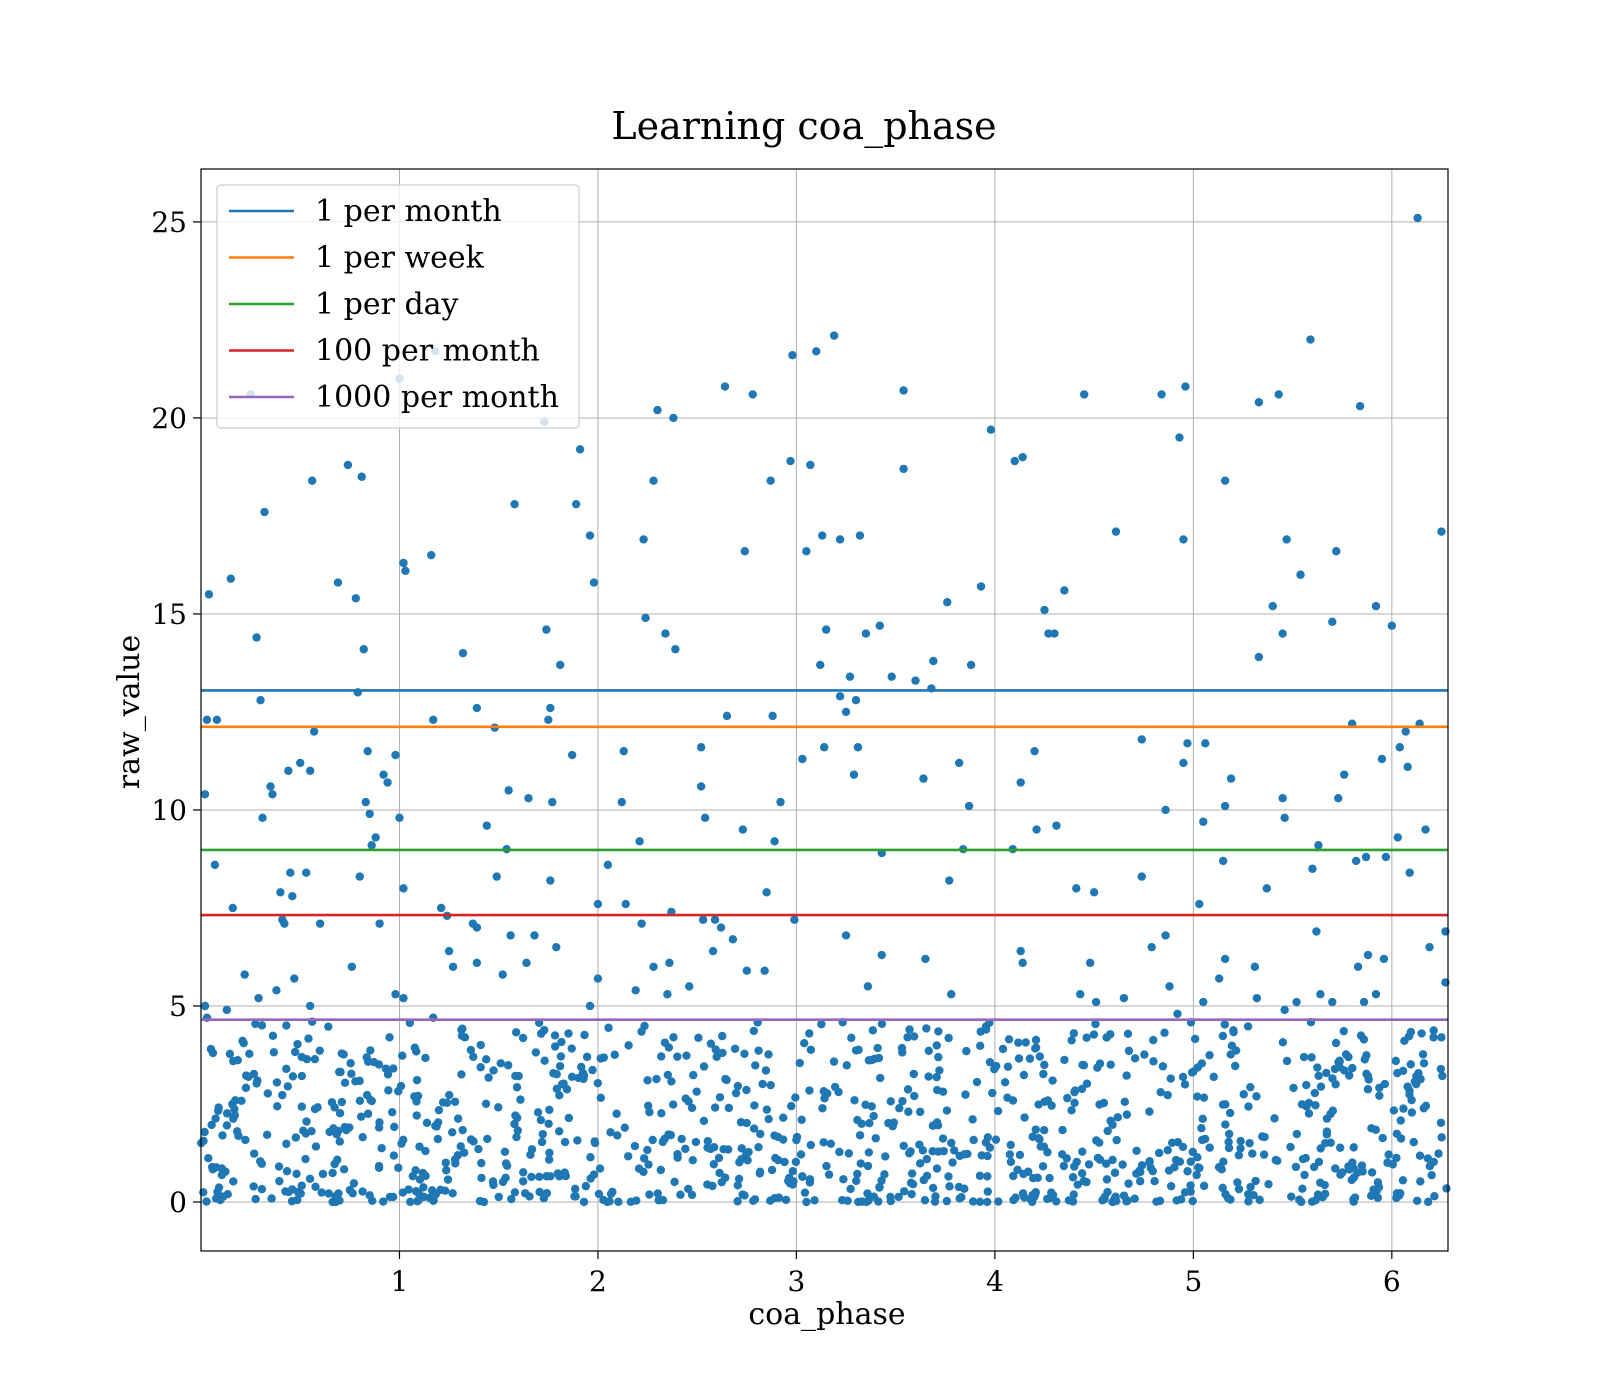 This screenshot has width=1600, height=1400. Describe the element at coordinates (178, 1006) in the screenshot. I see `y-tick-label: 5` at that location.